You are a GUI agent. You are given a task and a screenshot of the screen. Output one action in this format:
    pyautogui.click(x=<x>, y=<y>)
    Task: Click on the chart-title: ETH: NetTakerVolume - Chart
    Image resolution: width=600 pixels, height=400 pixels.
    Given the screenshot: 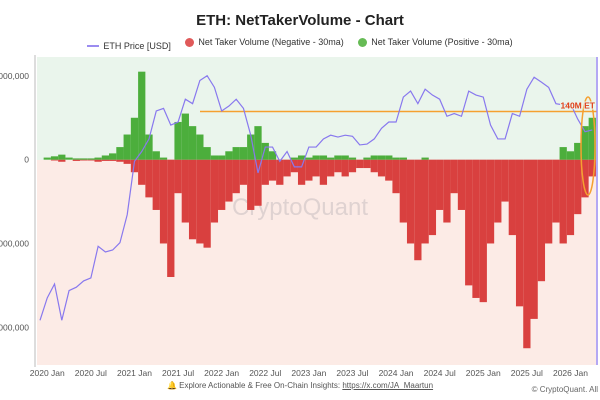 What is the action you would take?
    pyautogui.click(x=300, y=20)
    